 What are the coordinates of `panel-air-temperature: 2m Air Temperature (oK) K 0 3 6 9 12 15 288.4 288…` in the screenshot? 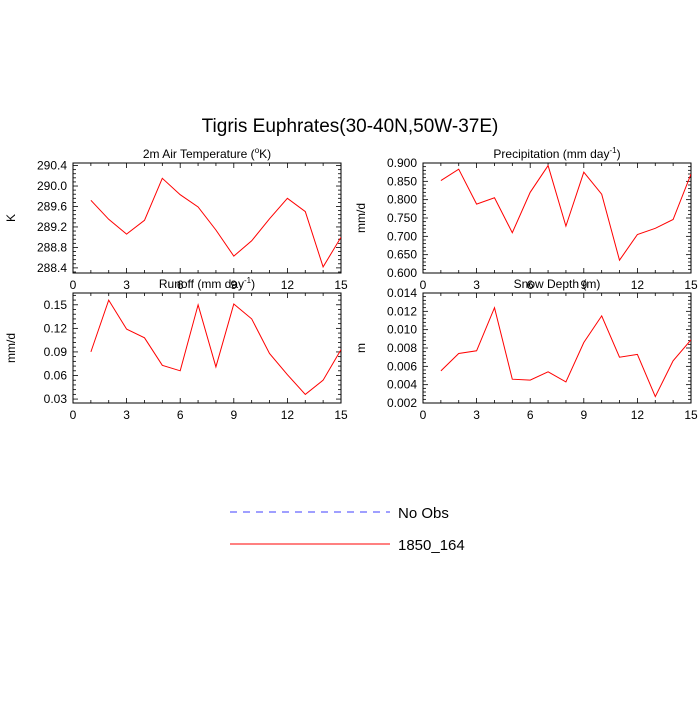 It's located at (176, 219).